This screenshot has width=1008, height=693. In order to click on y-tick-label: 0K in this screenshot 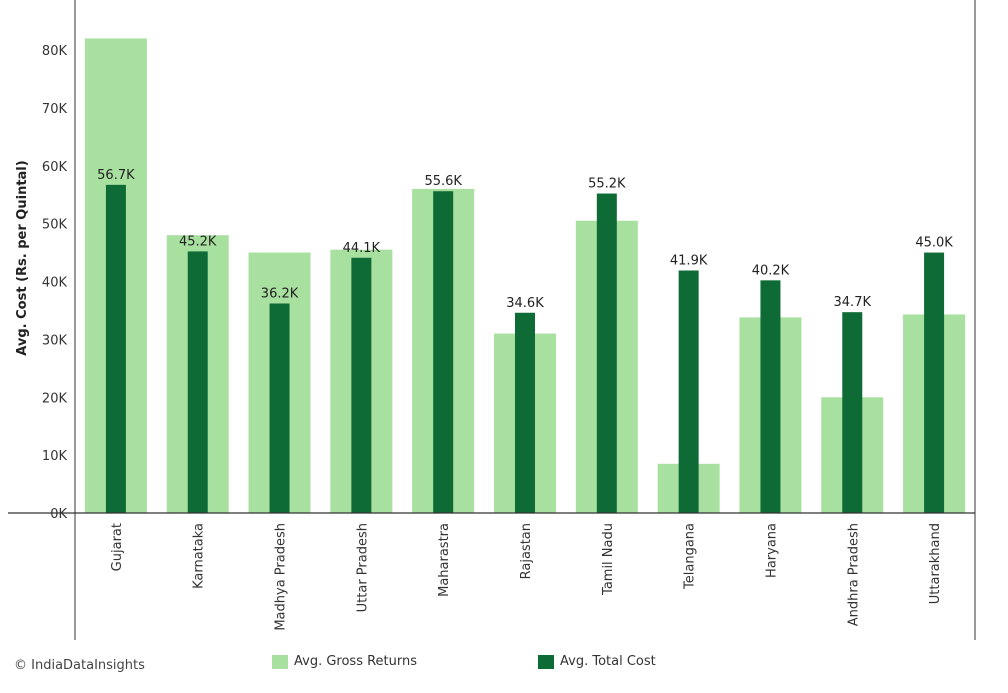, I will do `click(58, 514)`.